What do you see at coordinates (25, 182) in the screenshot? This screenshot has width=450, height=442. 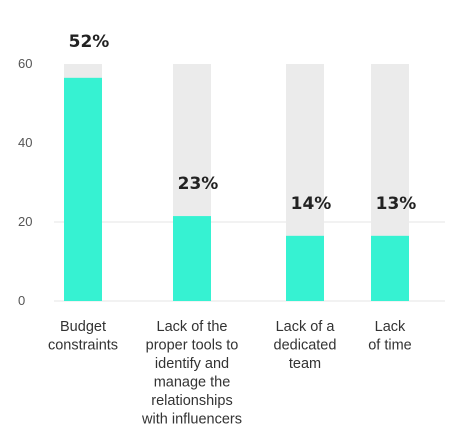 I see `y-axis-ticks: 0 20 40 60` at bounding box center [25, 182].